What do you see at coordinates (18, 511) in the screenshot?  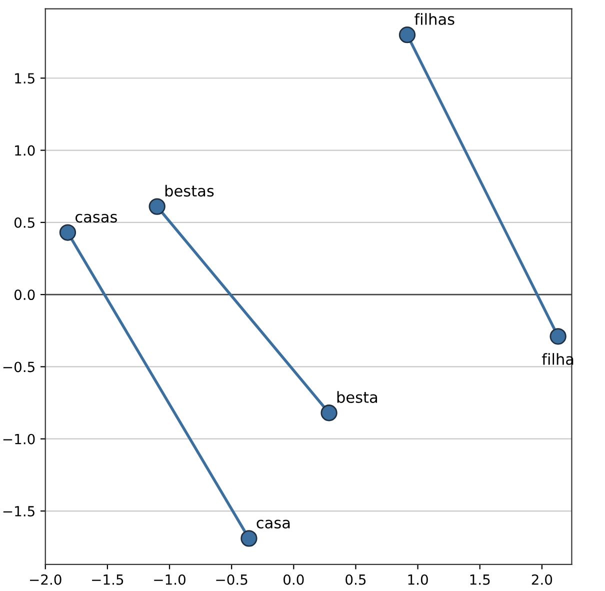 I see `y-tick-label: −1.5` at bounding box center [18, 511].